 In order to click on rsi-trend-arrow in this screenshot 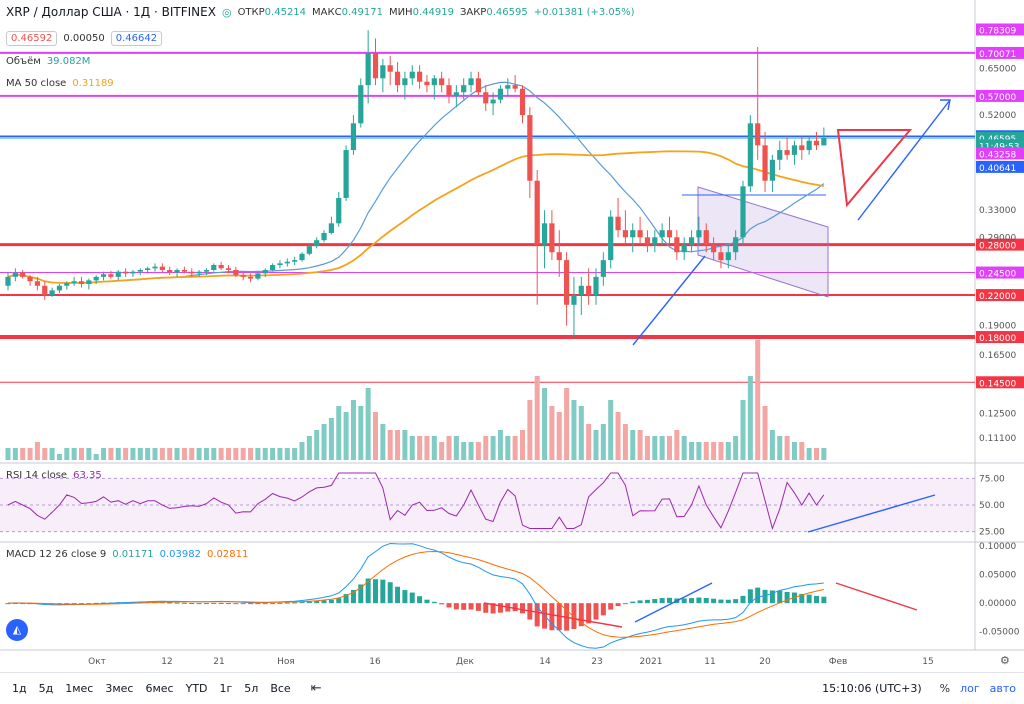, I will do `click(871, 513)`.